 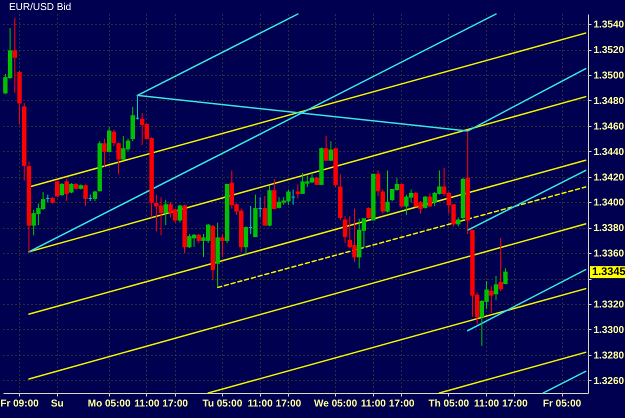 What do you see at coordinates (609, 126) in the screenshot?
I see `y-tick-label: 1.3460` at bounding box center [609, 126].